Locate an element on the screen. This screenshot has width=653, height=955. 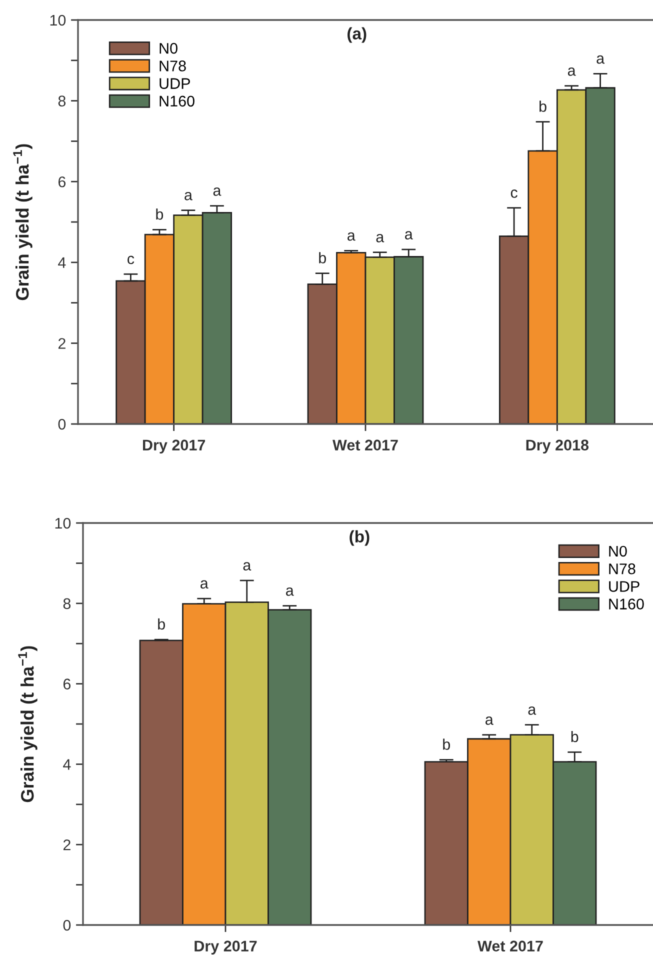
x-tick-label: Dry 2018 is located at coordinates (557, 447).